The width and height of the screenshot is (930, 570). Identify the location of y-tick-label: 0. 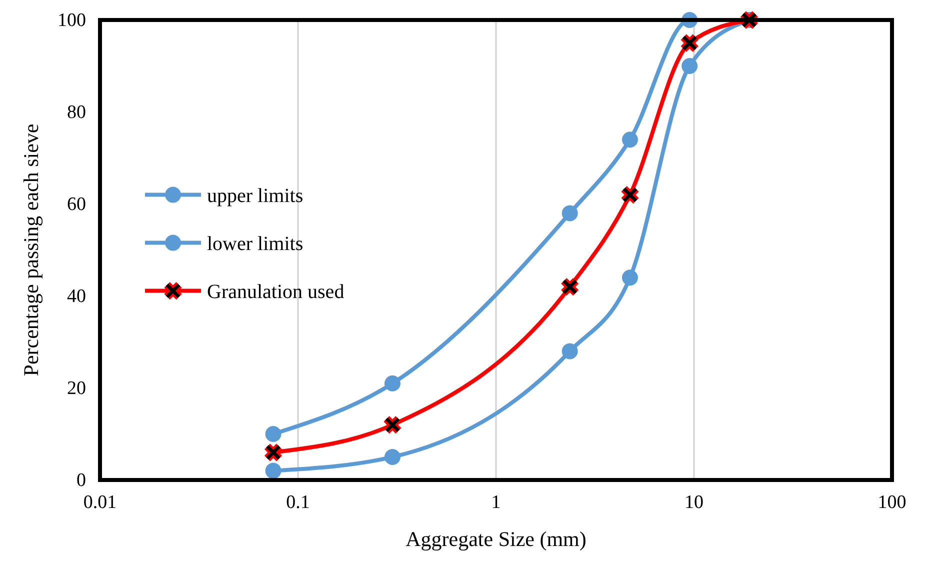
(81, 480).